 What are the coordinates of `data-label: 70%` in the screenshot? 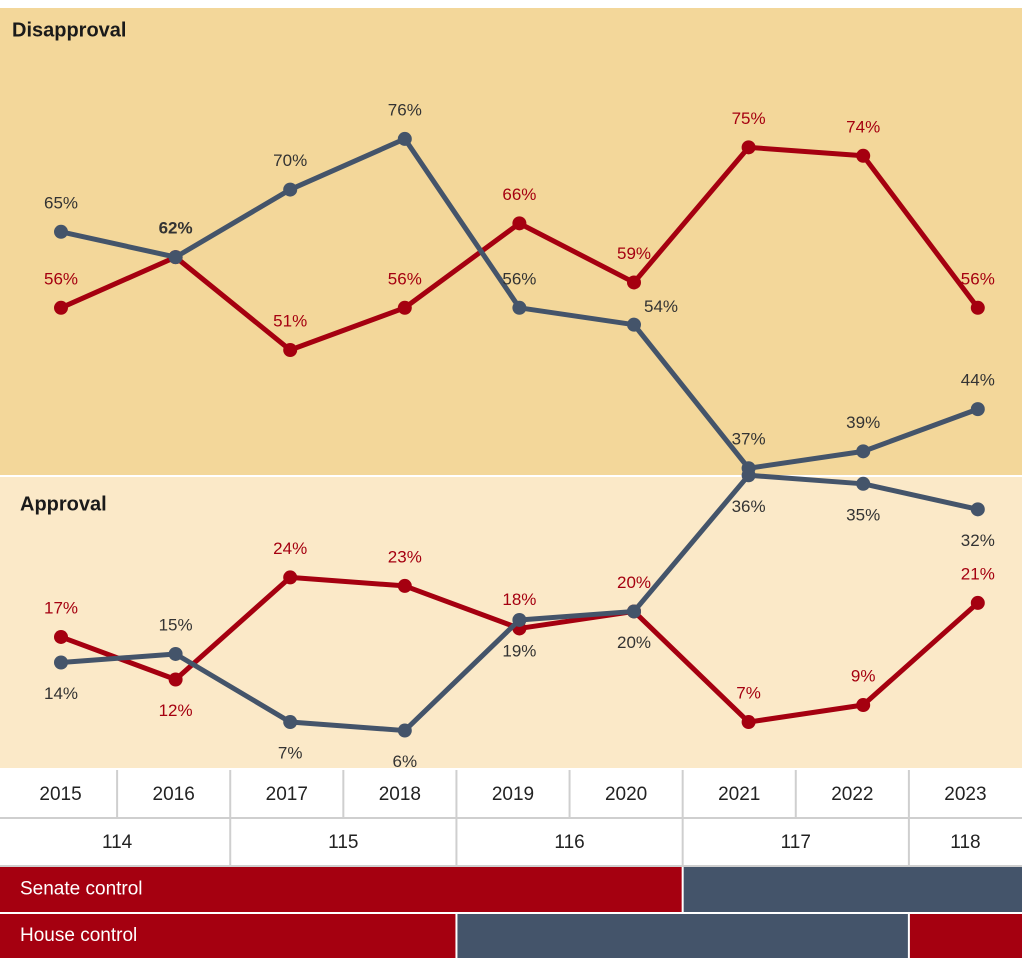 It's located at (290, 160).